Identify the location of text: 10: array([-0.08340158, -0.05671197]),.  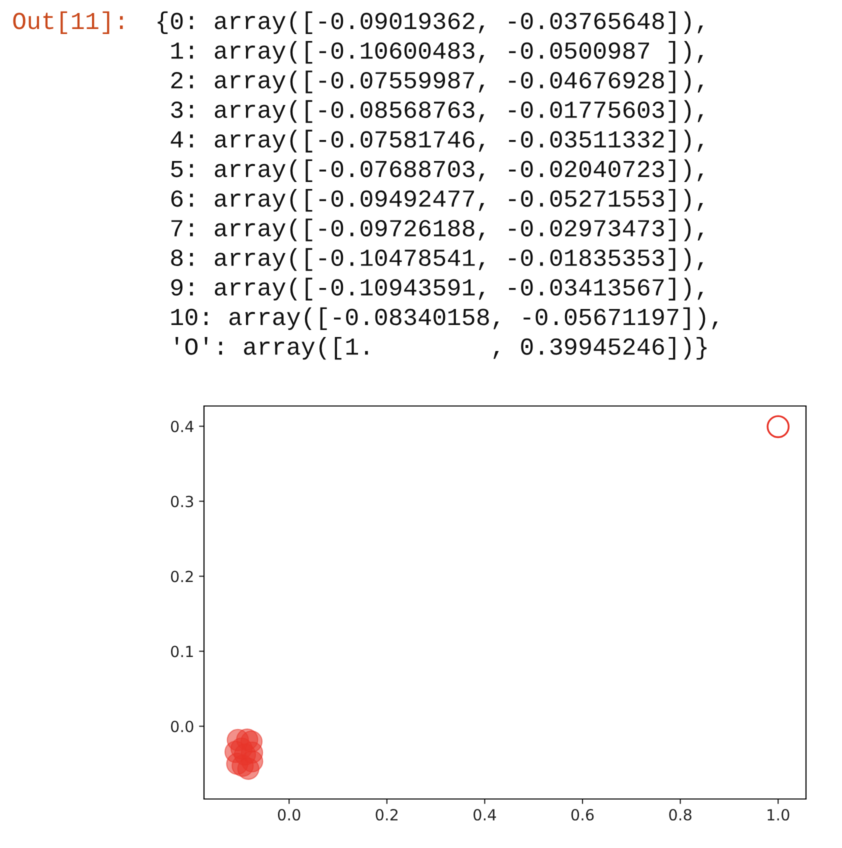
(444, 318).